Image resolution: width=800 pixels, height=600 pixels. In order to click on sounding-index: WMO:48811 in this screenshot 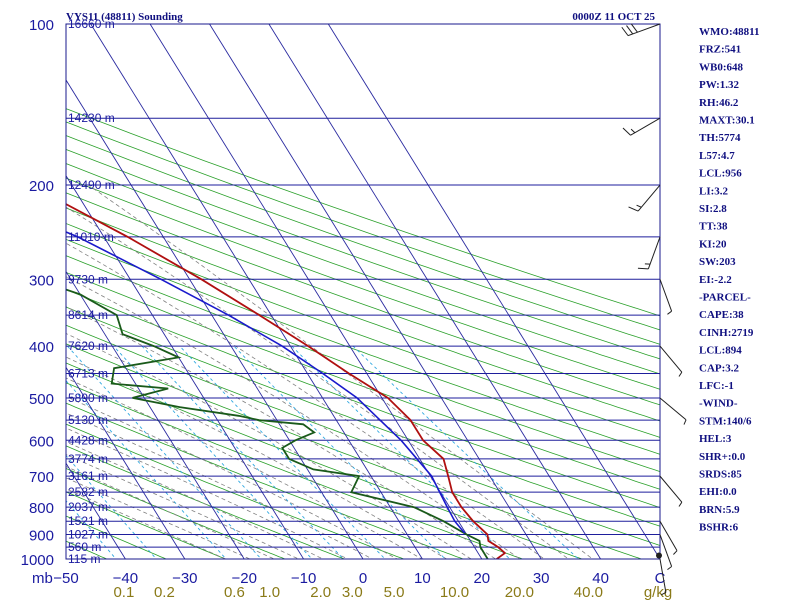, I will do `click(729, 32)`.